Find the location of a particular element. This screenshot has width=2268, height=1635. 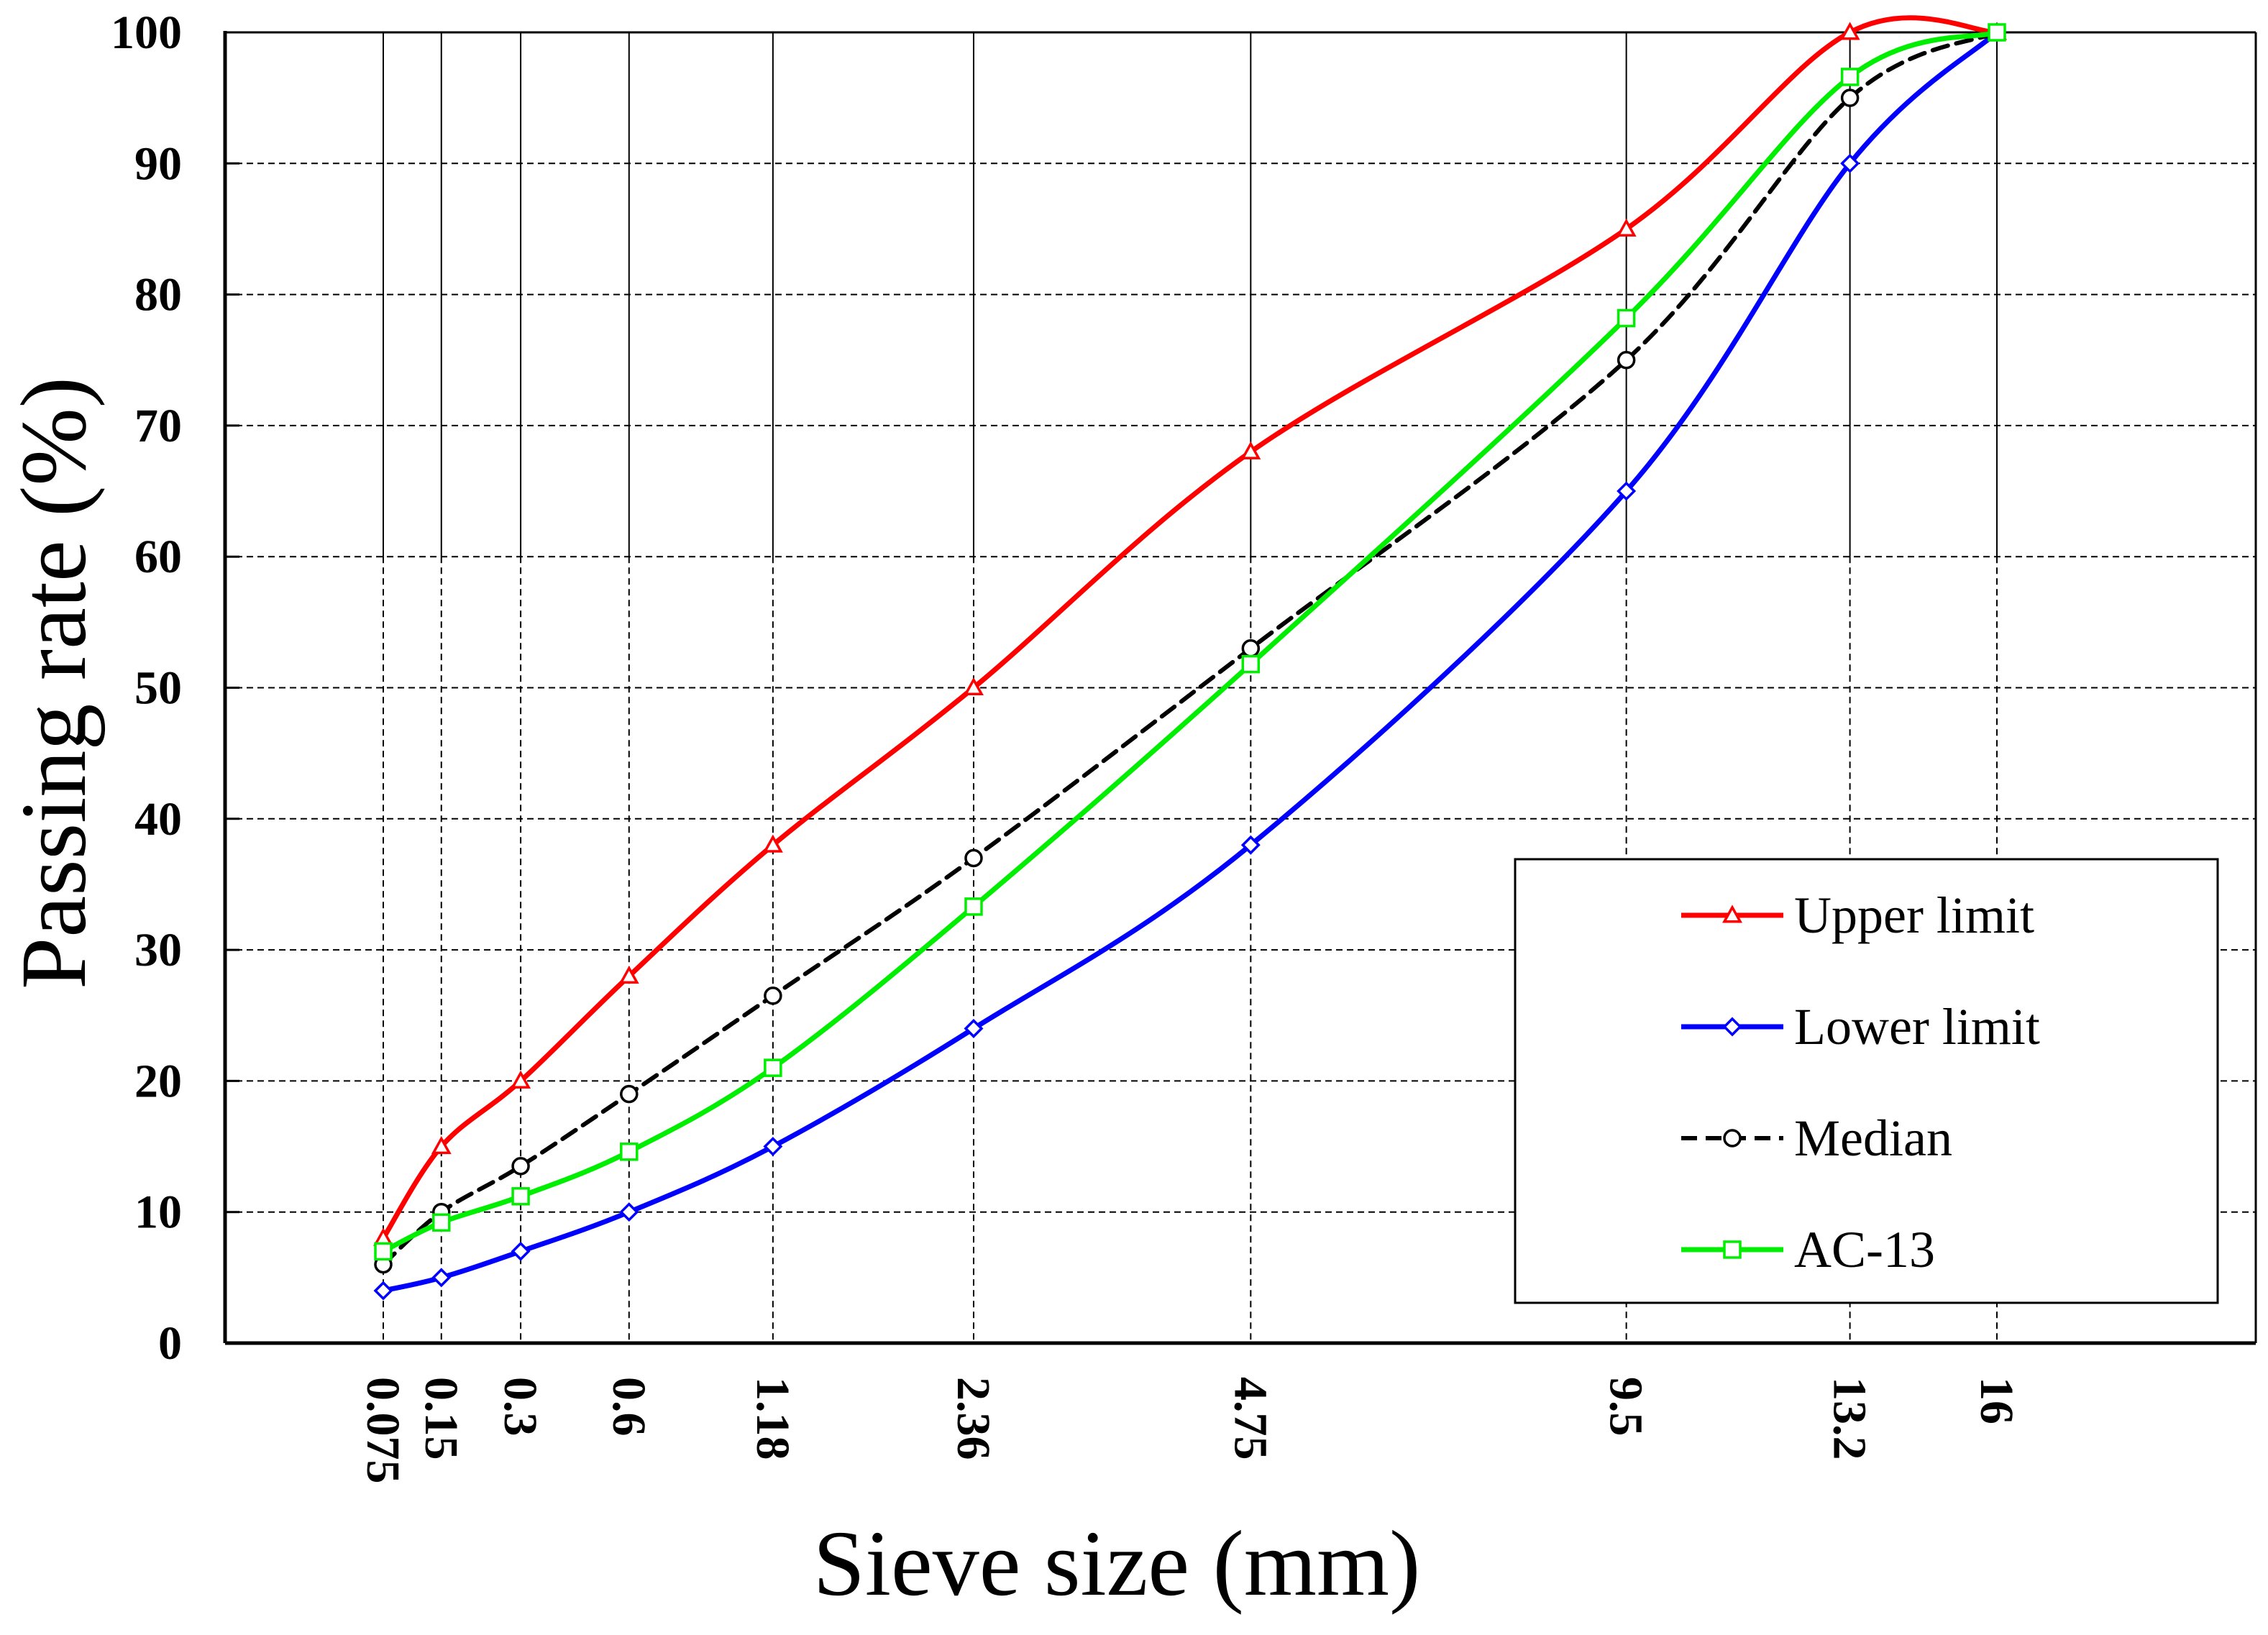

legend-label-upper-limit: Upper limit is located at coordinates (1914, 915).